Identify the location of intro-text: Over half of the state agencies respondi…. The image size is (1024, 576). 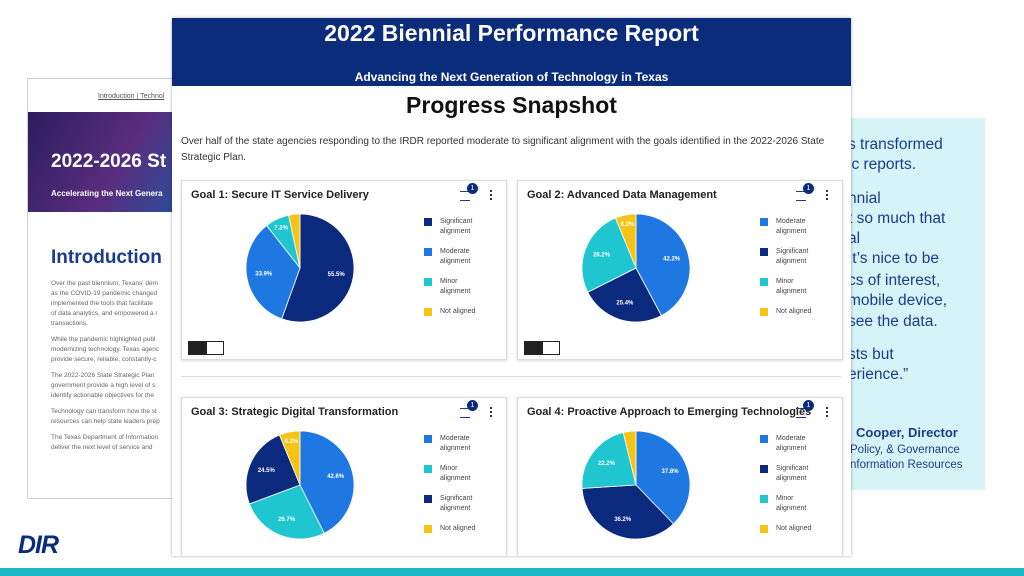
(503, 149).